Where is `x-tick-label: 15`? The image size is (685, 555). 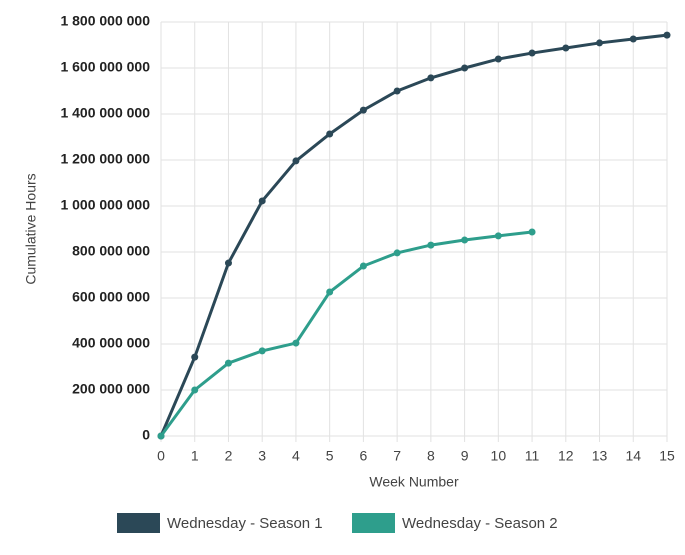
x-tick-label: 15 is located at coordinates (667, 456).